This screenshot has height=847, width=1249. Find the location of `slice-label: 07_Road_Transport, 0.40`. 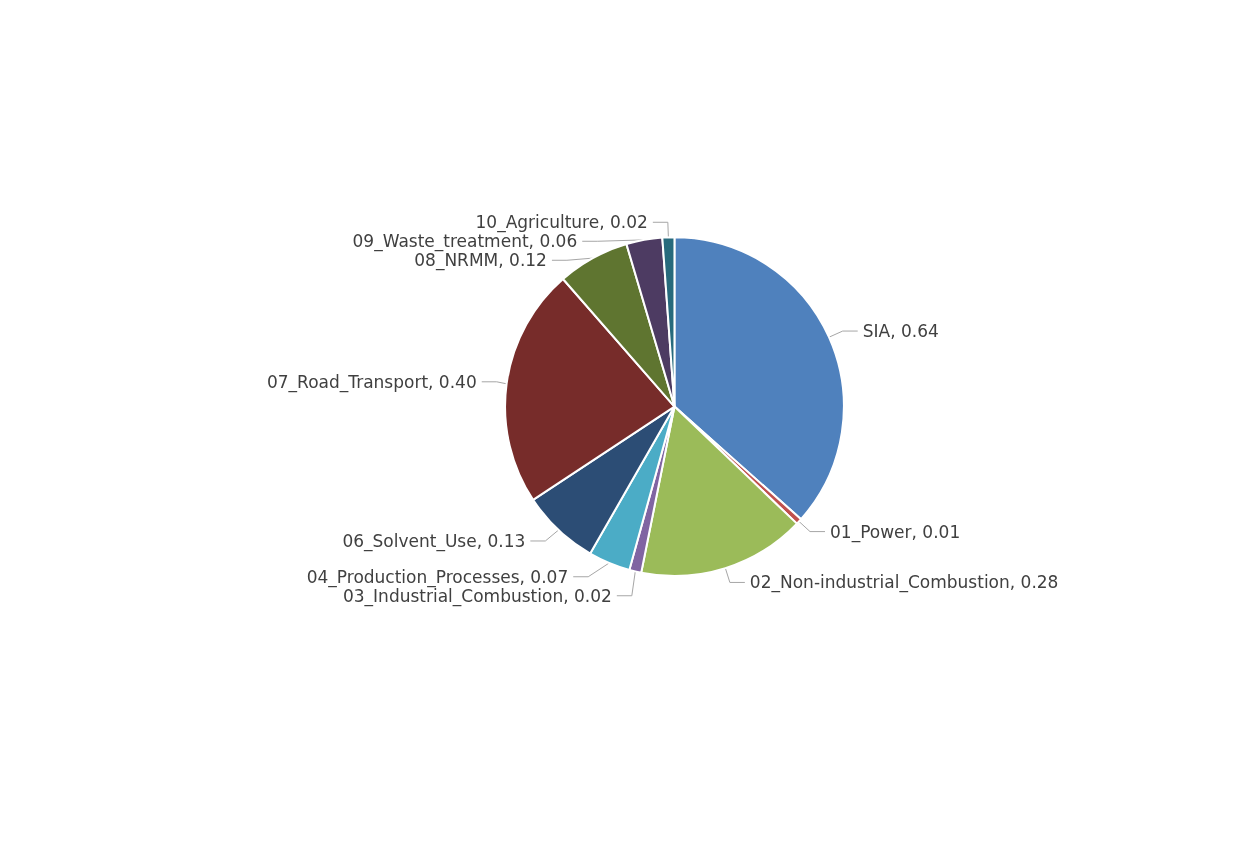

slice-label: 07_Road_Transport, 0.40 is located at coordinates (371, 382).